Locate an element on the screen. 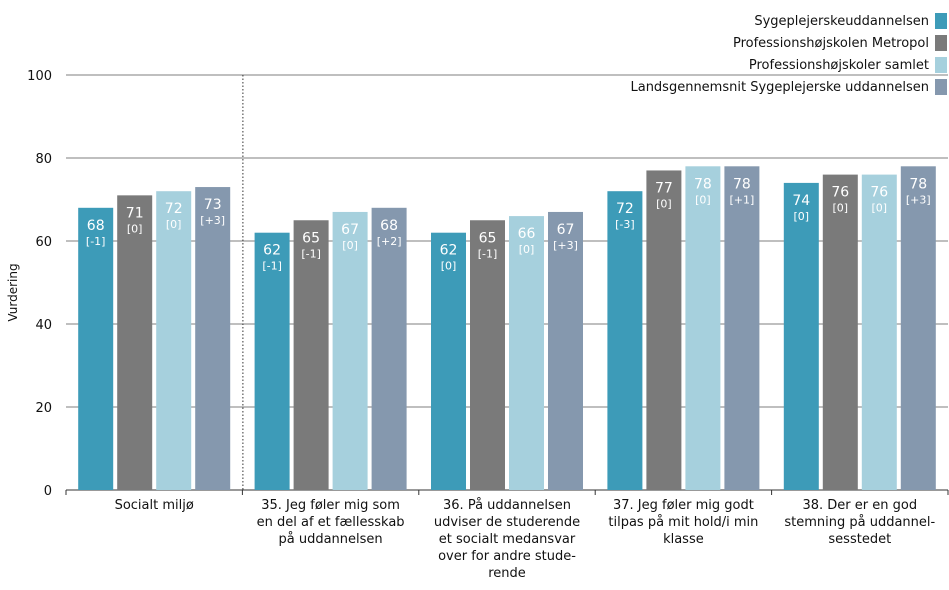 This screenshot has height=590, width=949. y-axis: 0 20 40 60 80 100 is located at coordinates (39, 284).